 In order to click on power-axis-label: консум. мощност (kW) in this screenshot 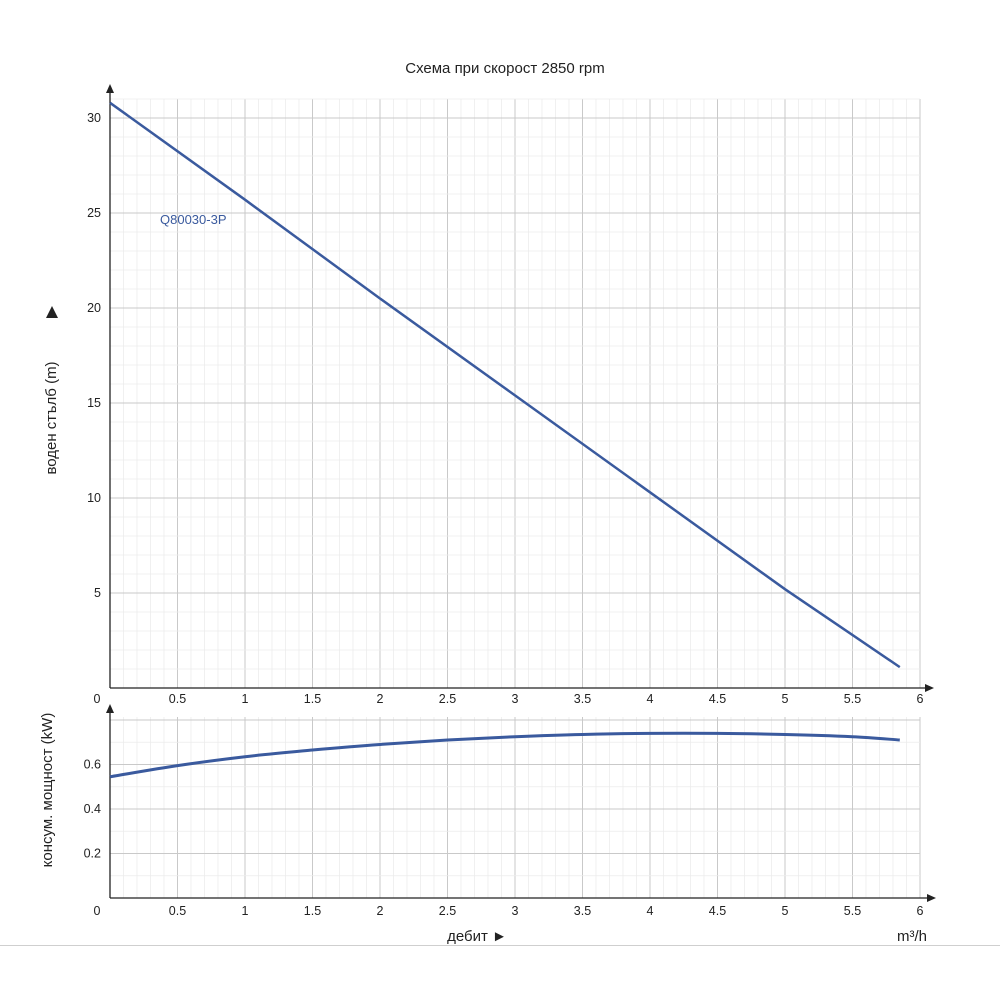, I will do `click(47, 790)`.